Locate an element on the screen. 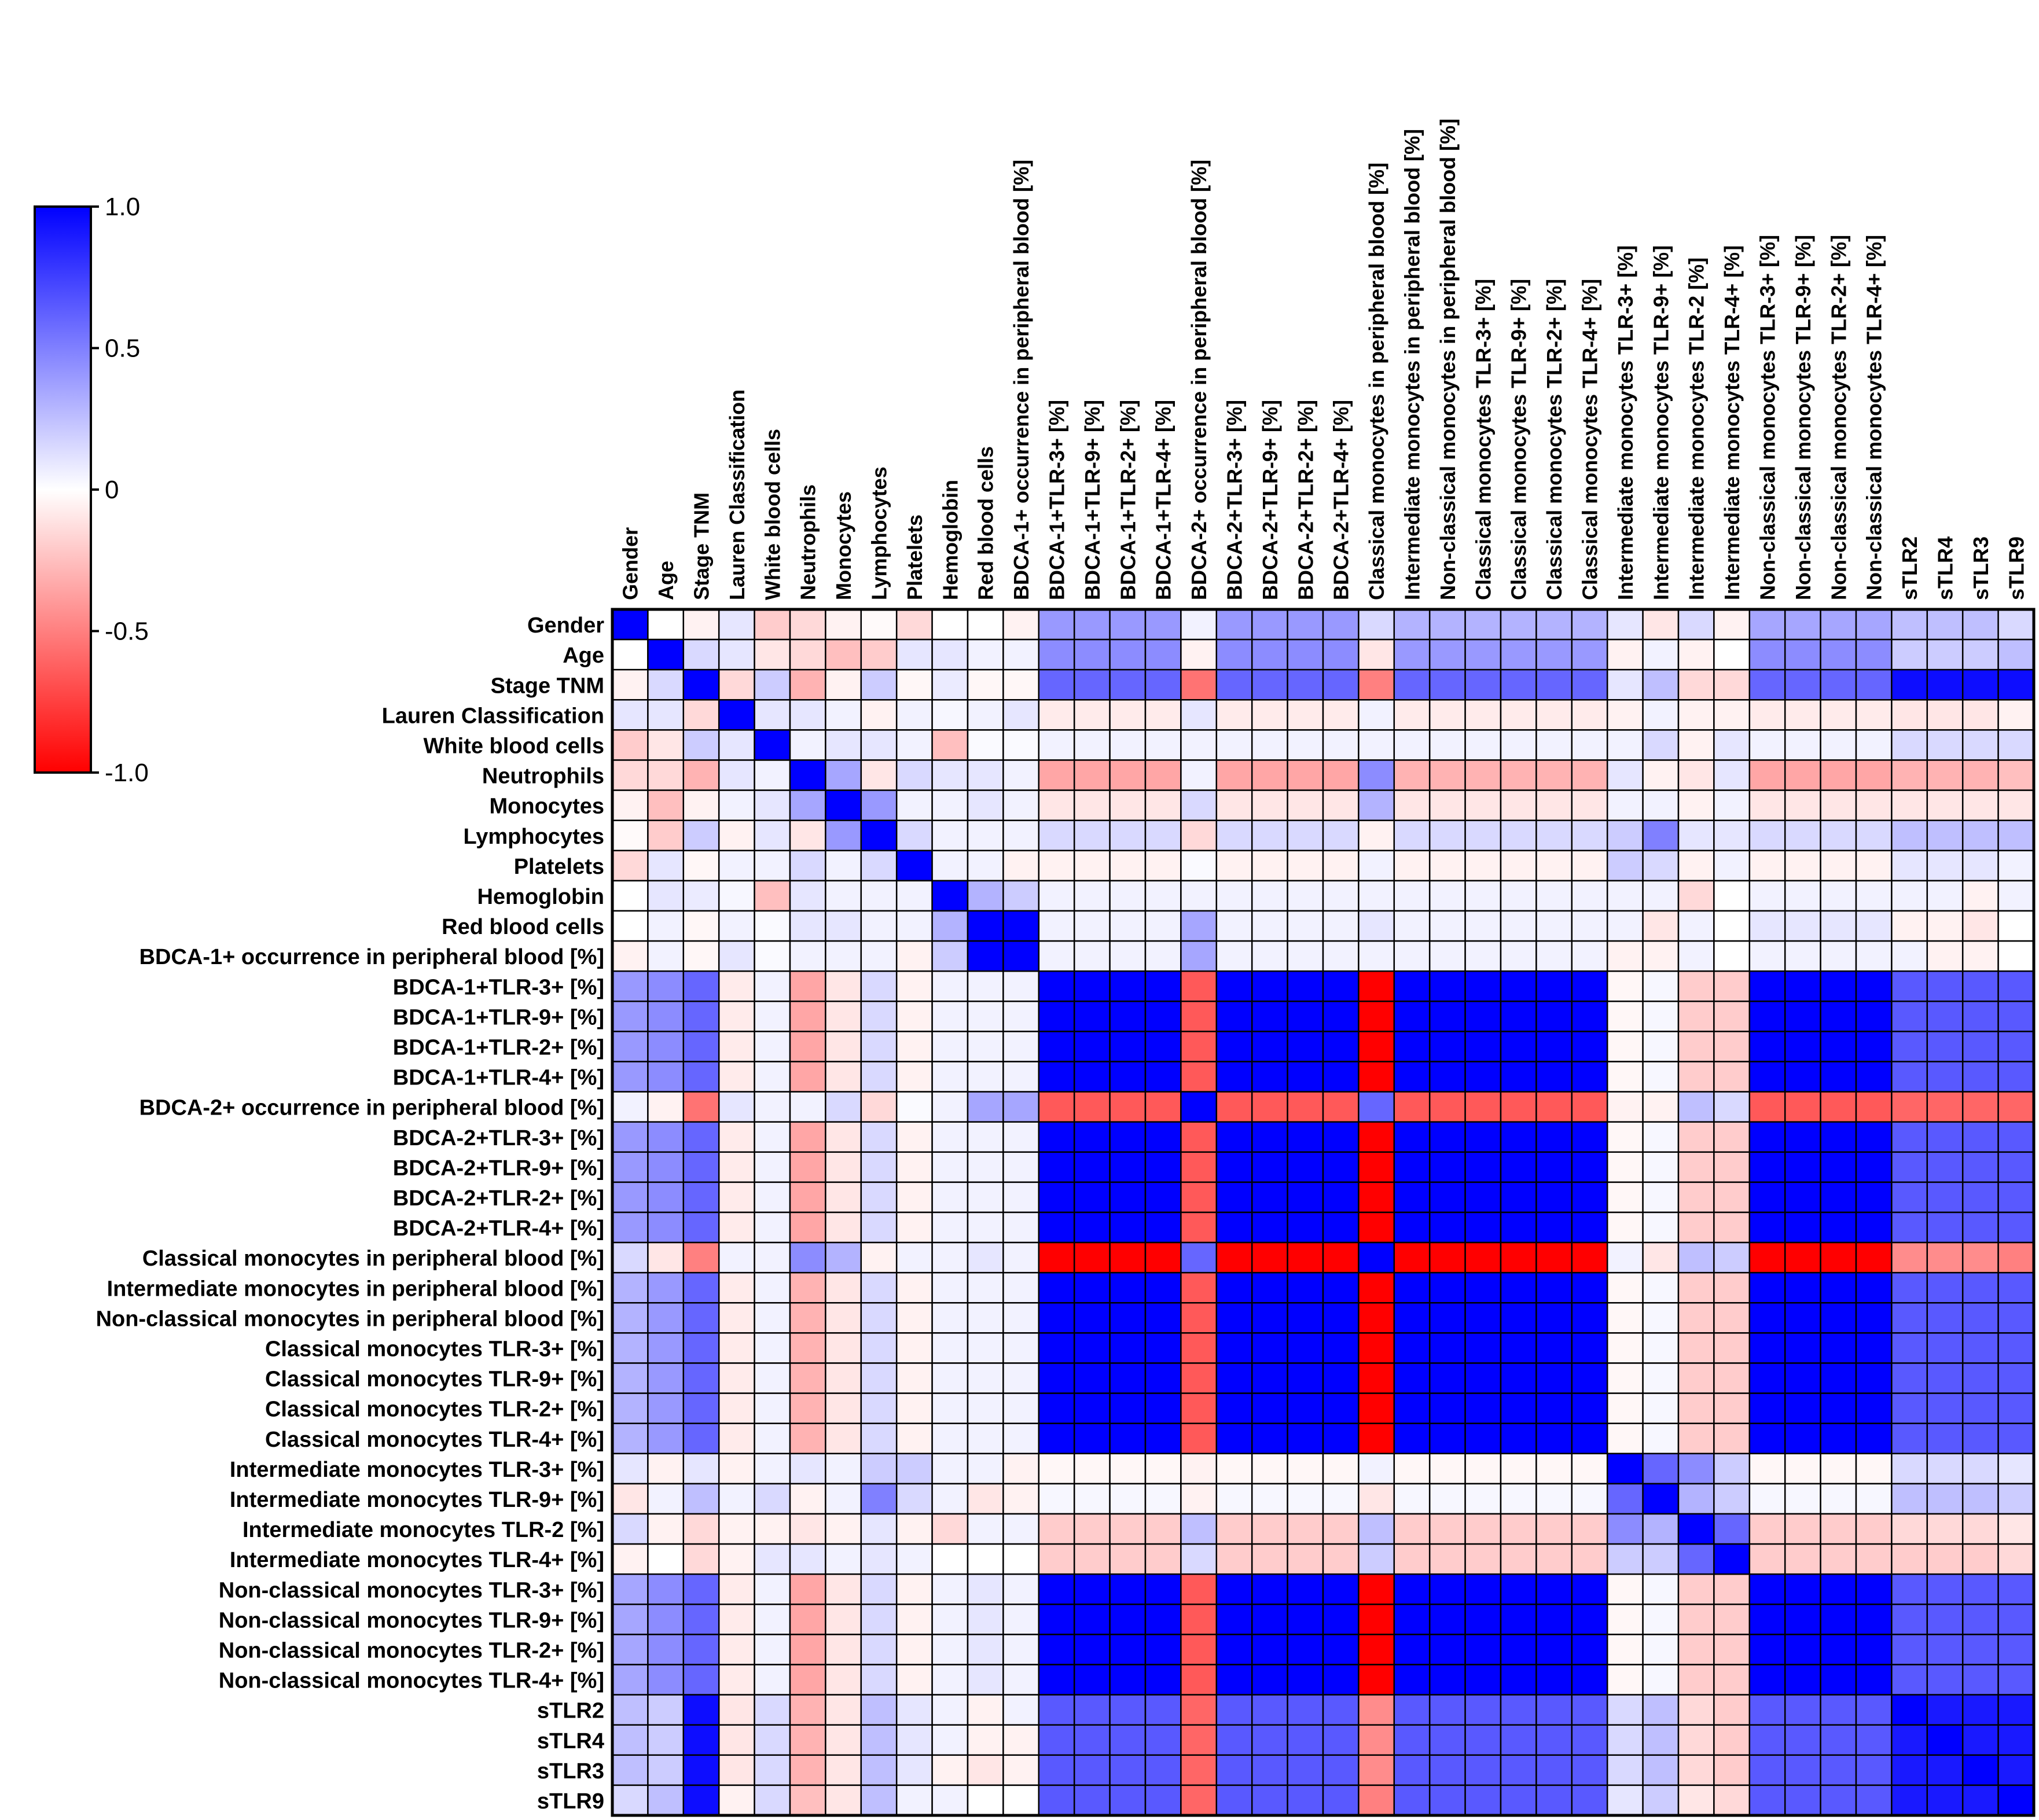 Image resolution: width=2039 pixels, height=1820 pixels. column-label: Non-classical monocytes TLR-3+ [%] is located at coordinates (1768, 418).